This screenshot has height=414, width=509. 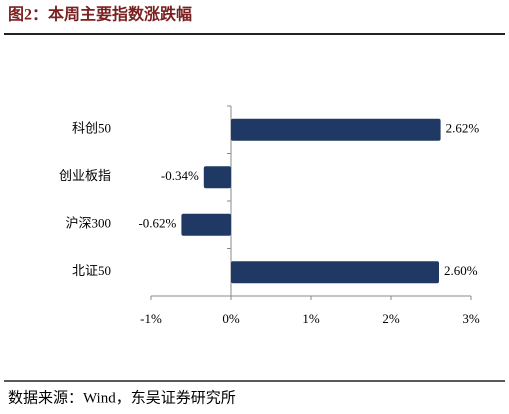 I want to click on x-tick-label: 3%, so click(x=471, y=318).